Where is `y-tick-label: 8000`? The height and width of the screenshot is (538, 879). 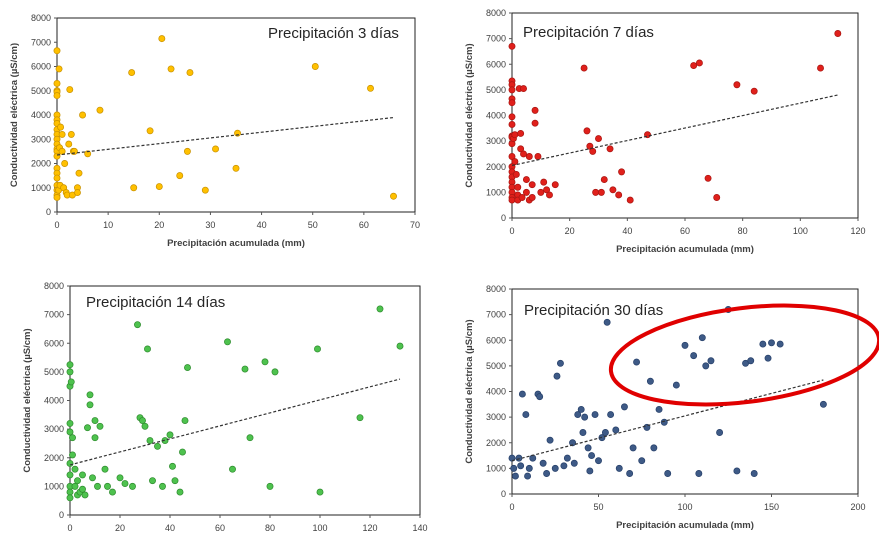 y-tick-label: 8000 is located at coordinates (41, 18).